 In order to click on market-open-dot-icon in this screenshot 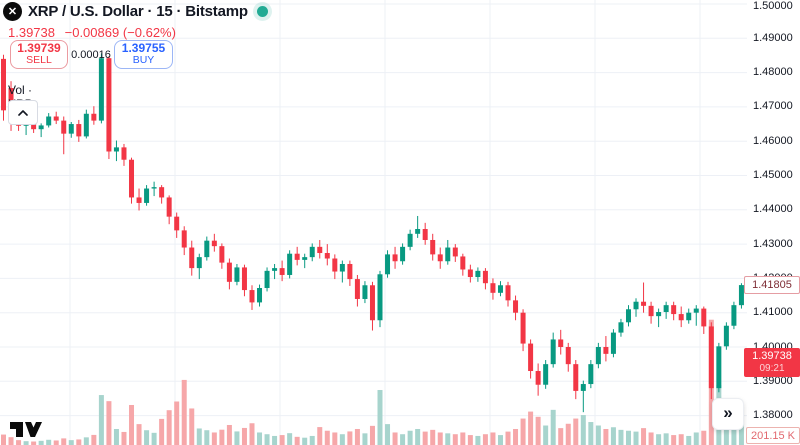, I will do `click(262, 11)`.